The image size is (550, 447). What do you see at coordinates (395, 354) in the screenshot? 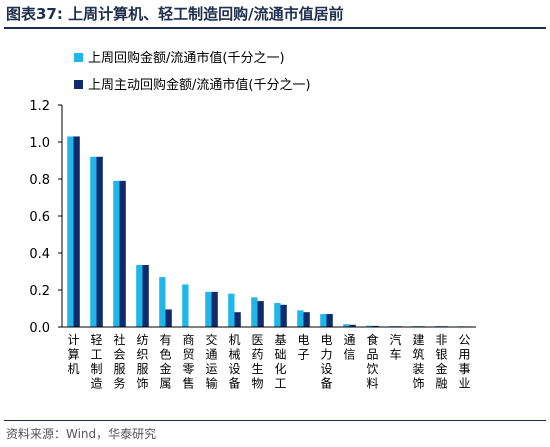
I see `x-tick-label-char: 车` at bounding box center [395, 354].